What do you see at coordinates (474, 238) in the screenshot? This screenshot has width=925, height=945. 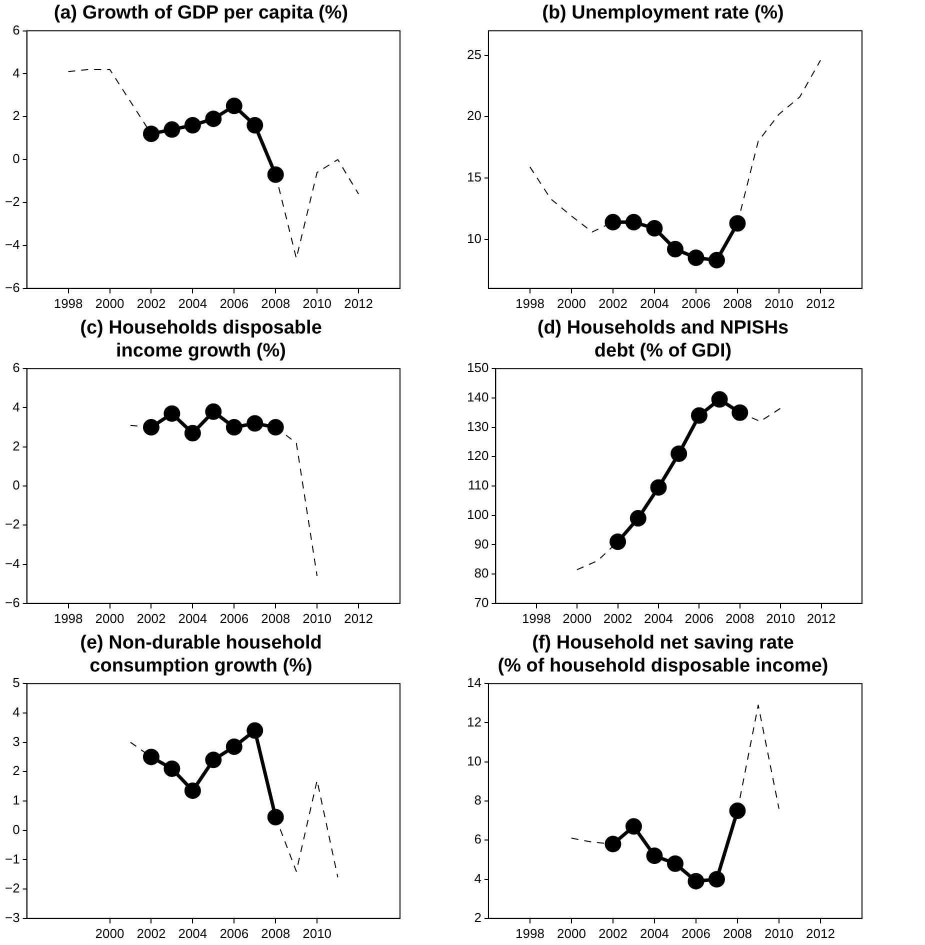 I see `y-tick-label: 10` at bounding box center [474, 238].